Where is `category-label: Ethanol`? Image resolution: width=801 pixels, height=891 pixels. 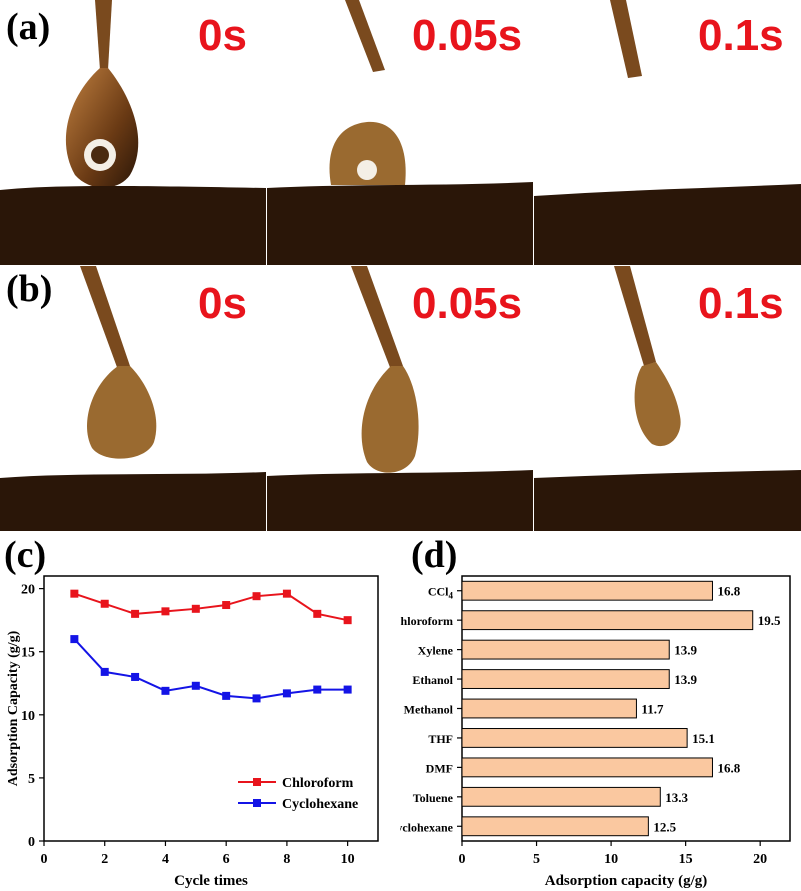 category-label: Ethanol is located at coordinates (432, 680).